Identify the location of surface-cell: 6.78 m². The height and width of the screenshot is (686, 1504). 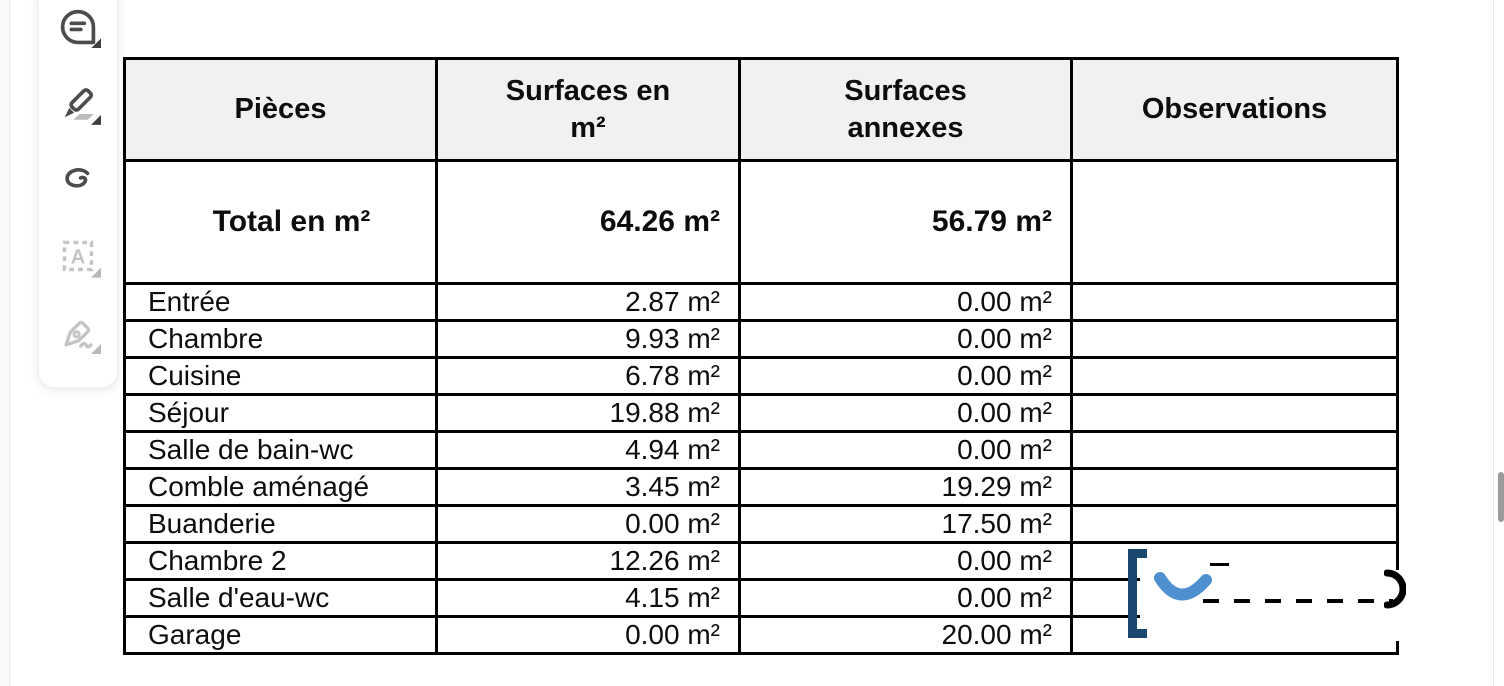
(588, 376).